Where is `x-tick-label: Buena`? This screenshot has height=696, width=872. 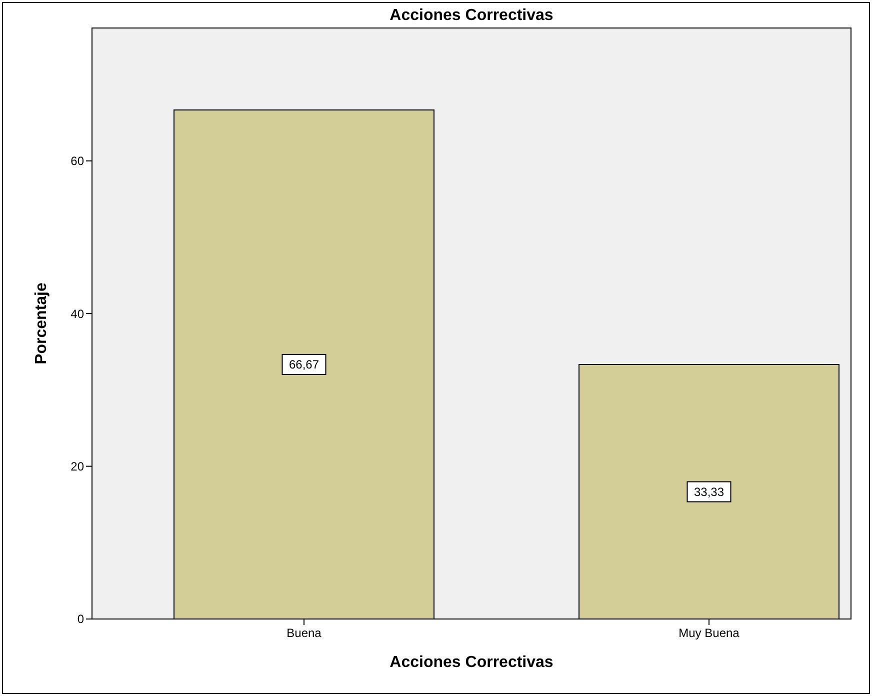
x-tick-label: Buena is located at coordinates (304, 633).